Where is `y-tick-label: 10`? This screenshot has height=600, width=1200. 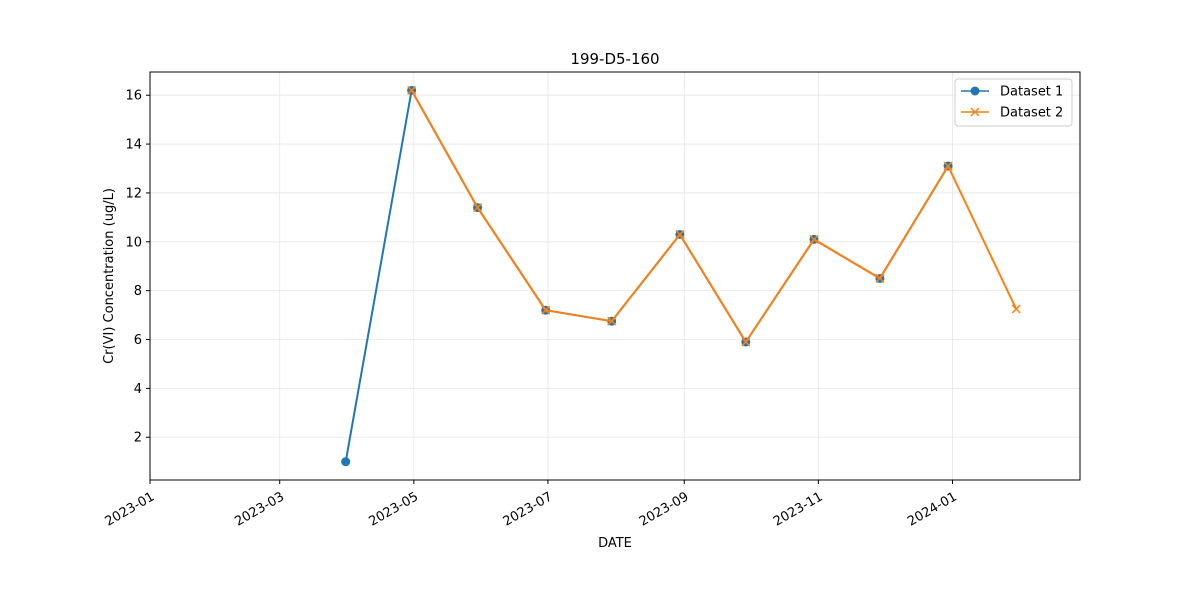
y-tick-label: 10 is located at coordinates (133, 242).